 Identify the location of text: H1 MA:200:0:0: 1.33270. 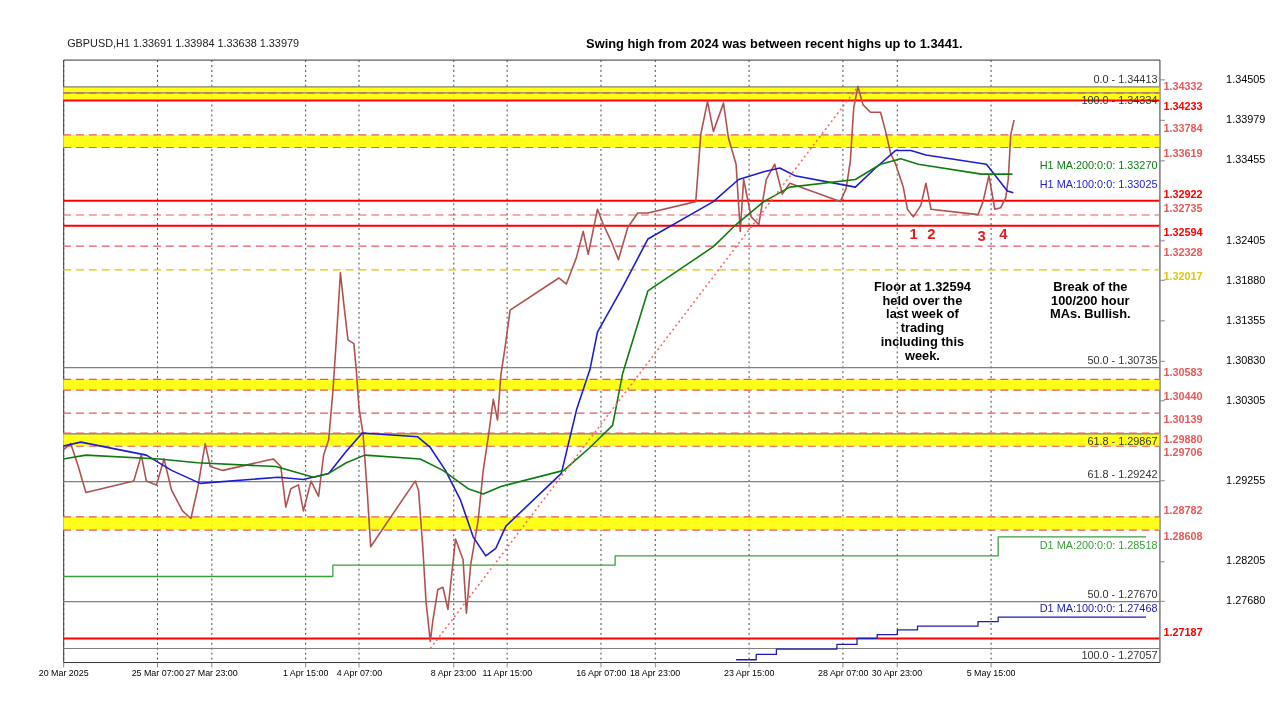
(1098, 165).